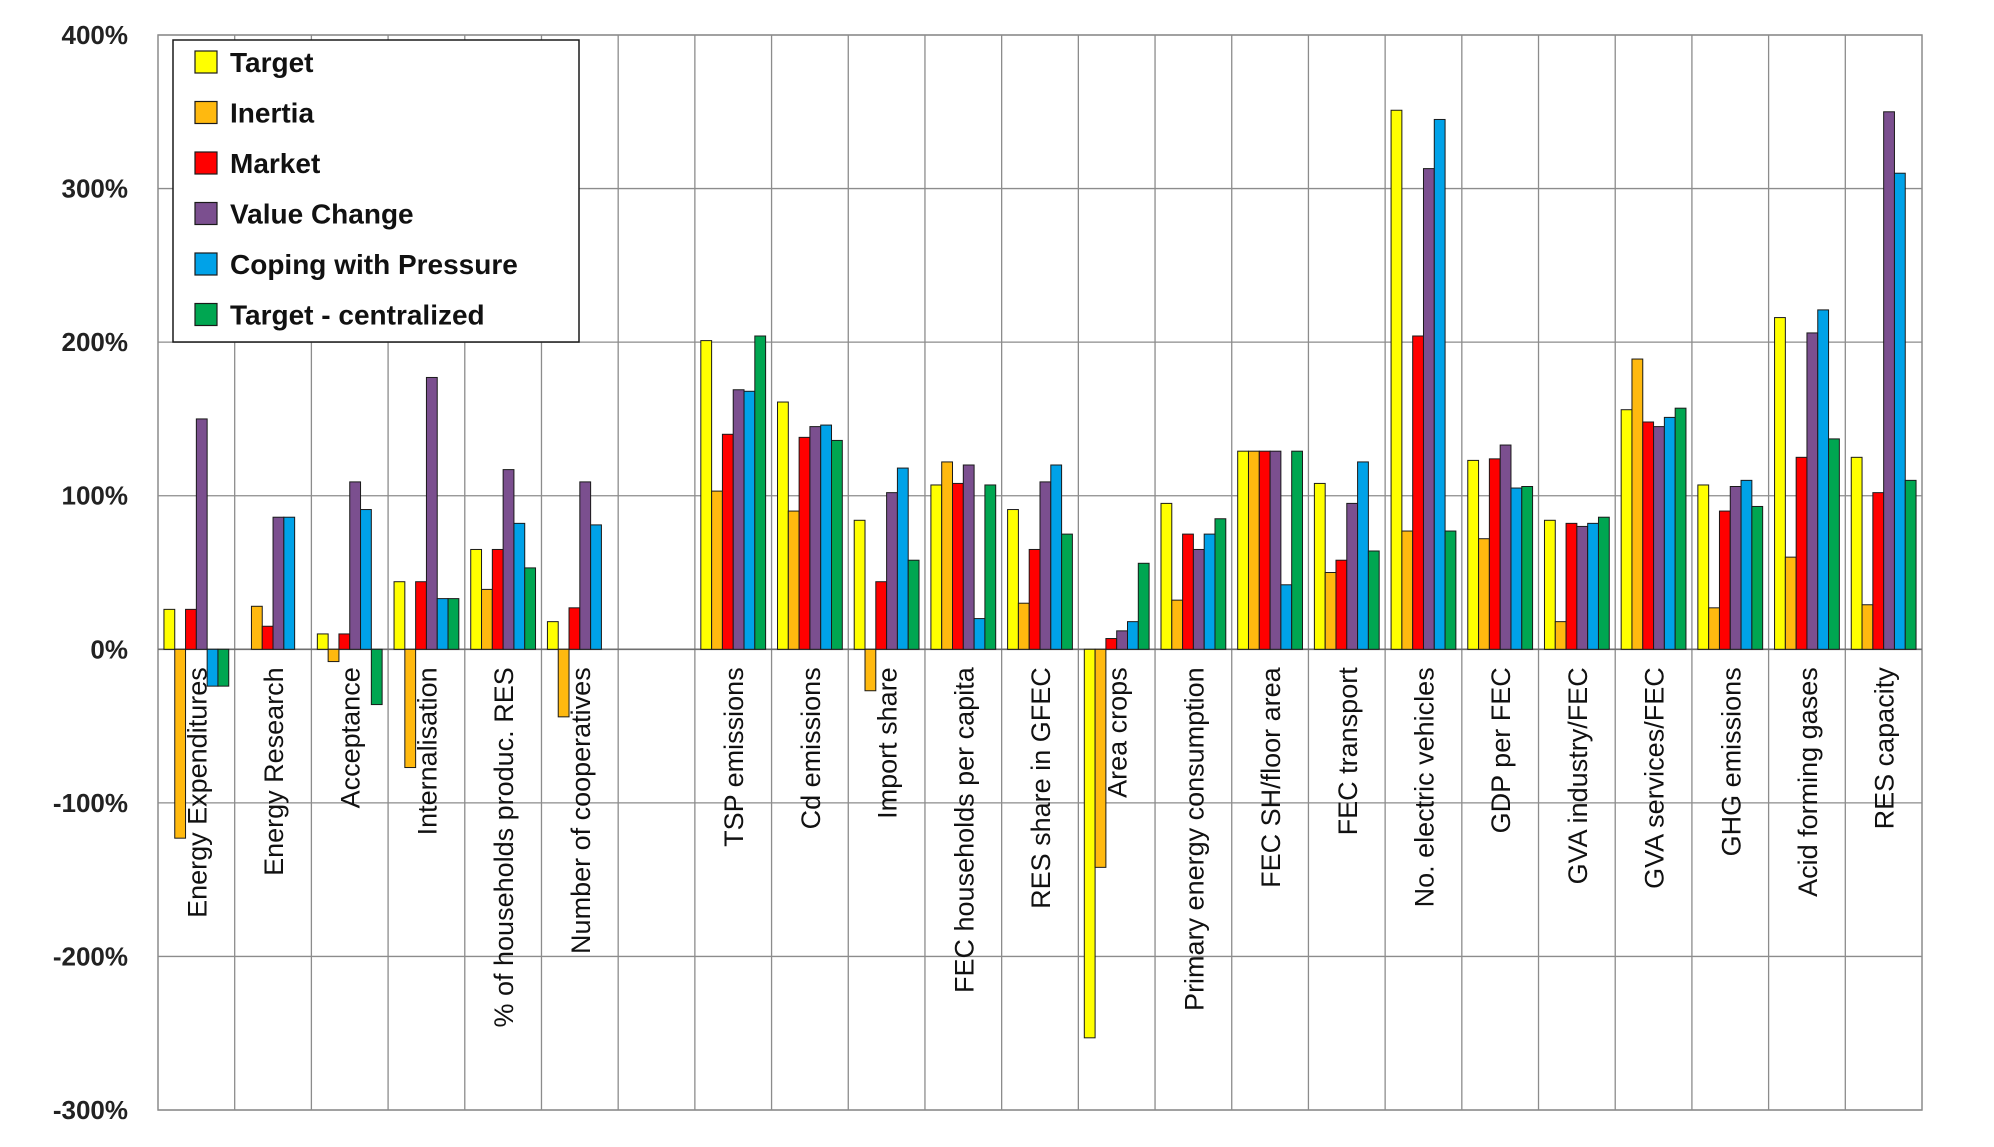  Describe the element at coordinates (1118, 732) in the screenshot. I see `x-tick-label: Area crops` at that location.